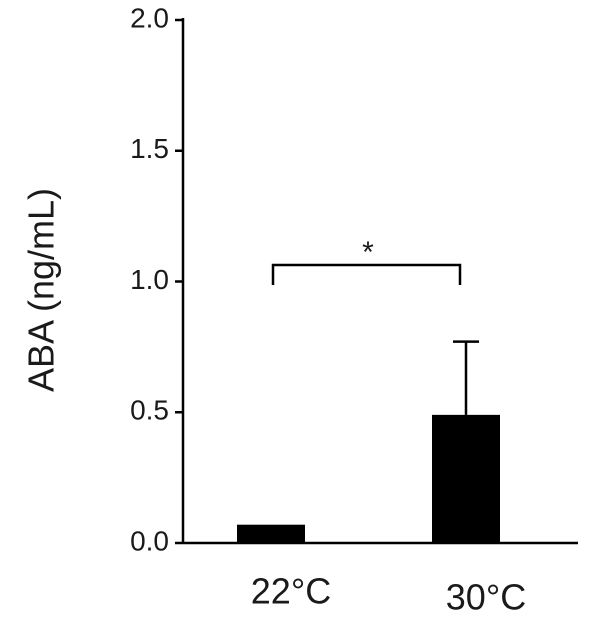 This screenshot has height=627, width=592. I want to click on y-axis-label: ABA (ng/mL), so click(41, 290).